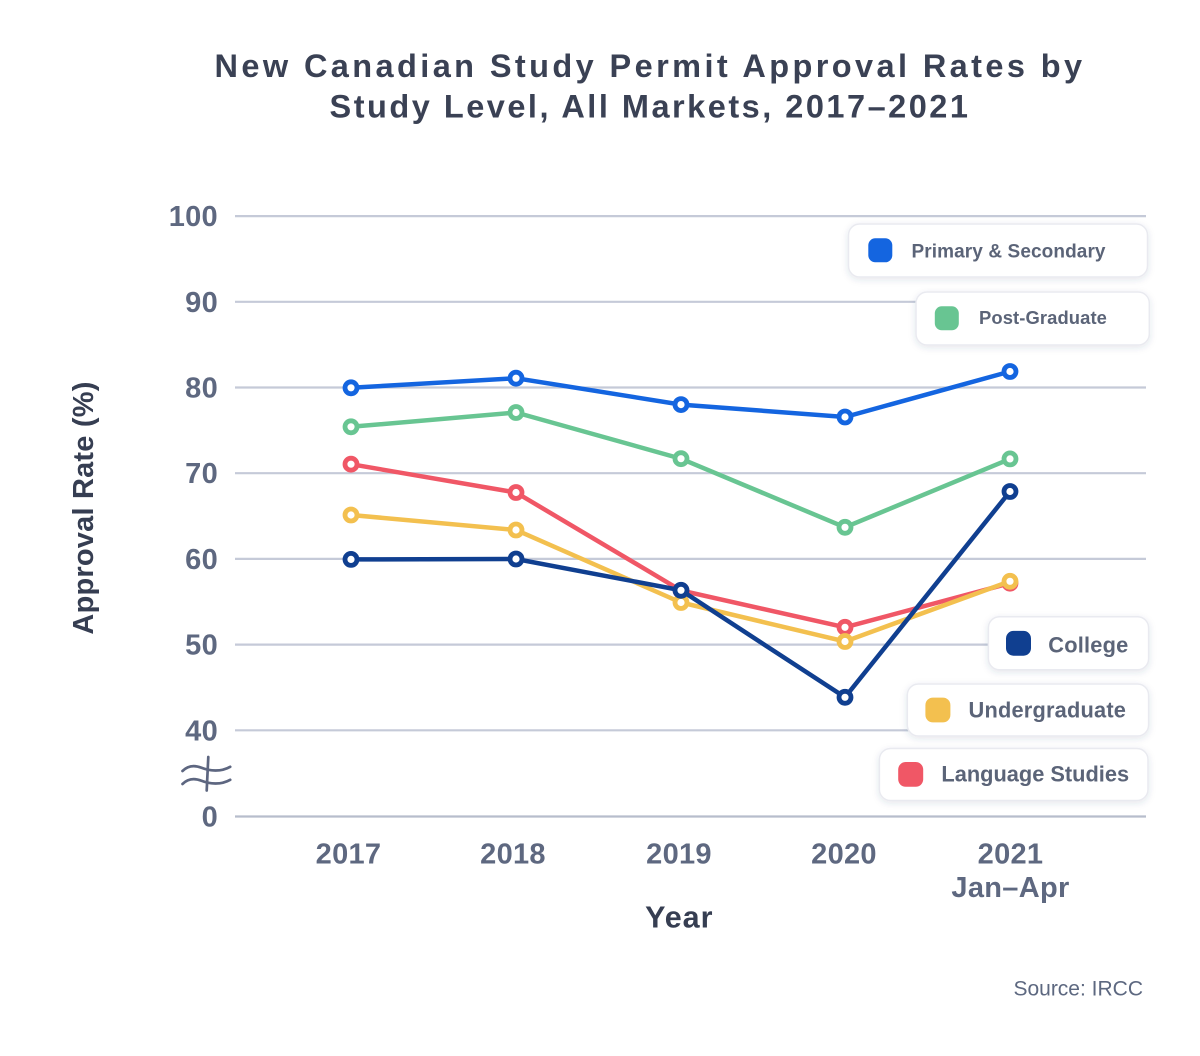  I want to click on svg-text: Jan–Apr, so click(1010, 888).